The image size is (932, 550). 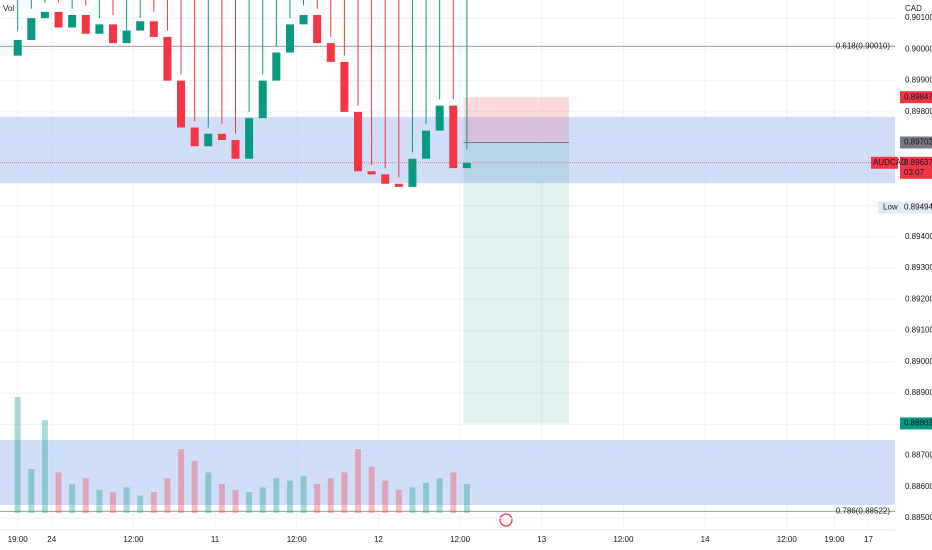 What do you see at coordinates (516, 120) in the screenshot?
I see `stop-zone` at bounding box center [516, 120].